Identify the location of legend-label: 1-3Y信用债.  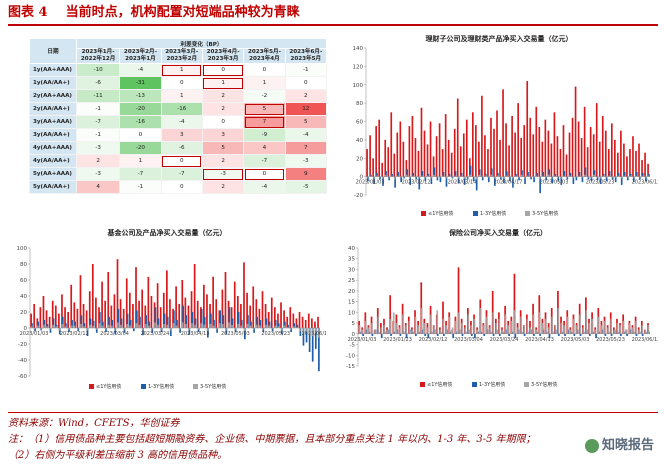
(161, 386).